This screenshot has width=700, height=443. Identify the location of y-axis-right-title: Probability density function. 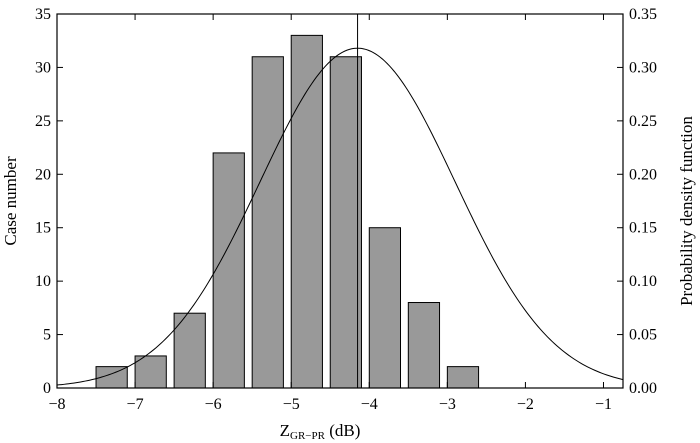
(686, 211).